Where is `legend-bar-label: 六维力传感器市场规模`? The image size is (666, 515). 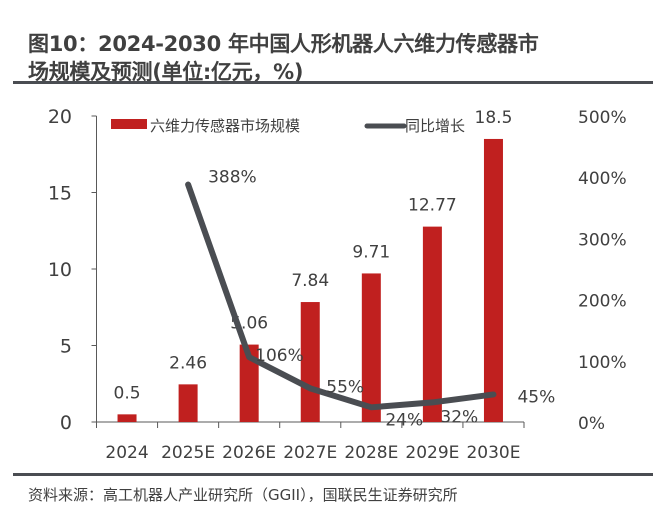
legend-bar-label: 六维力传感器市场规模 is located at coordinates (225, 126).